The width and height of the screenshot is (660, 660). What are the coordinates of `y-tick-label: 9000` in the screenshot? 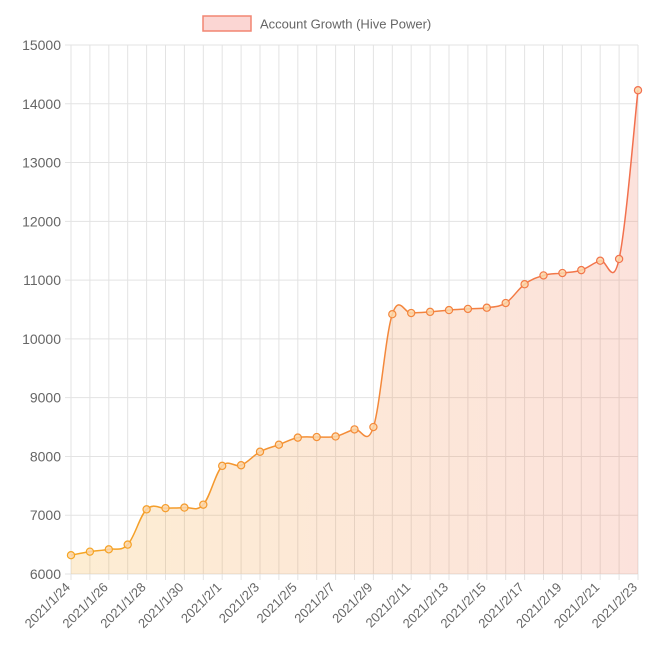 It's located at (45, 398).